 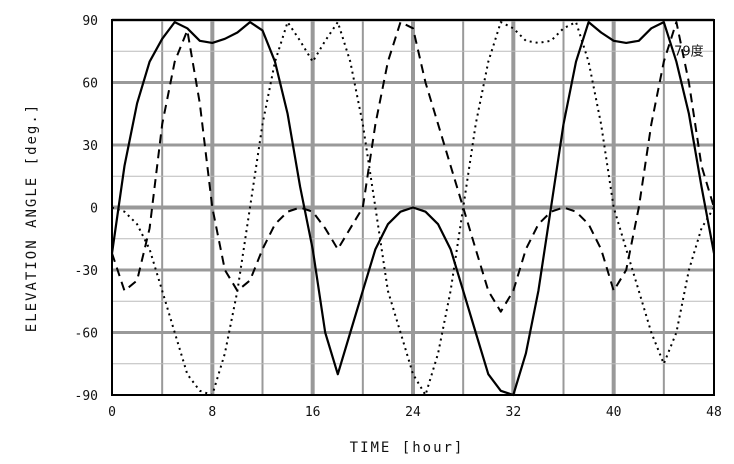 What do you see at coordinates (32, 217) in the screenshot?
I see `y-axis-title: ELEVATION ANGLE [deg.]` at bounding box center [32, 217].